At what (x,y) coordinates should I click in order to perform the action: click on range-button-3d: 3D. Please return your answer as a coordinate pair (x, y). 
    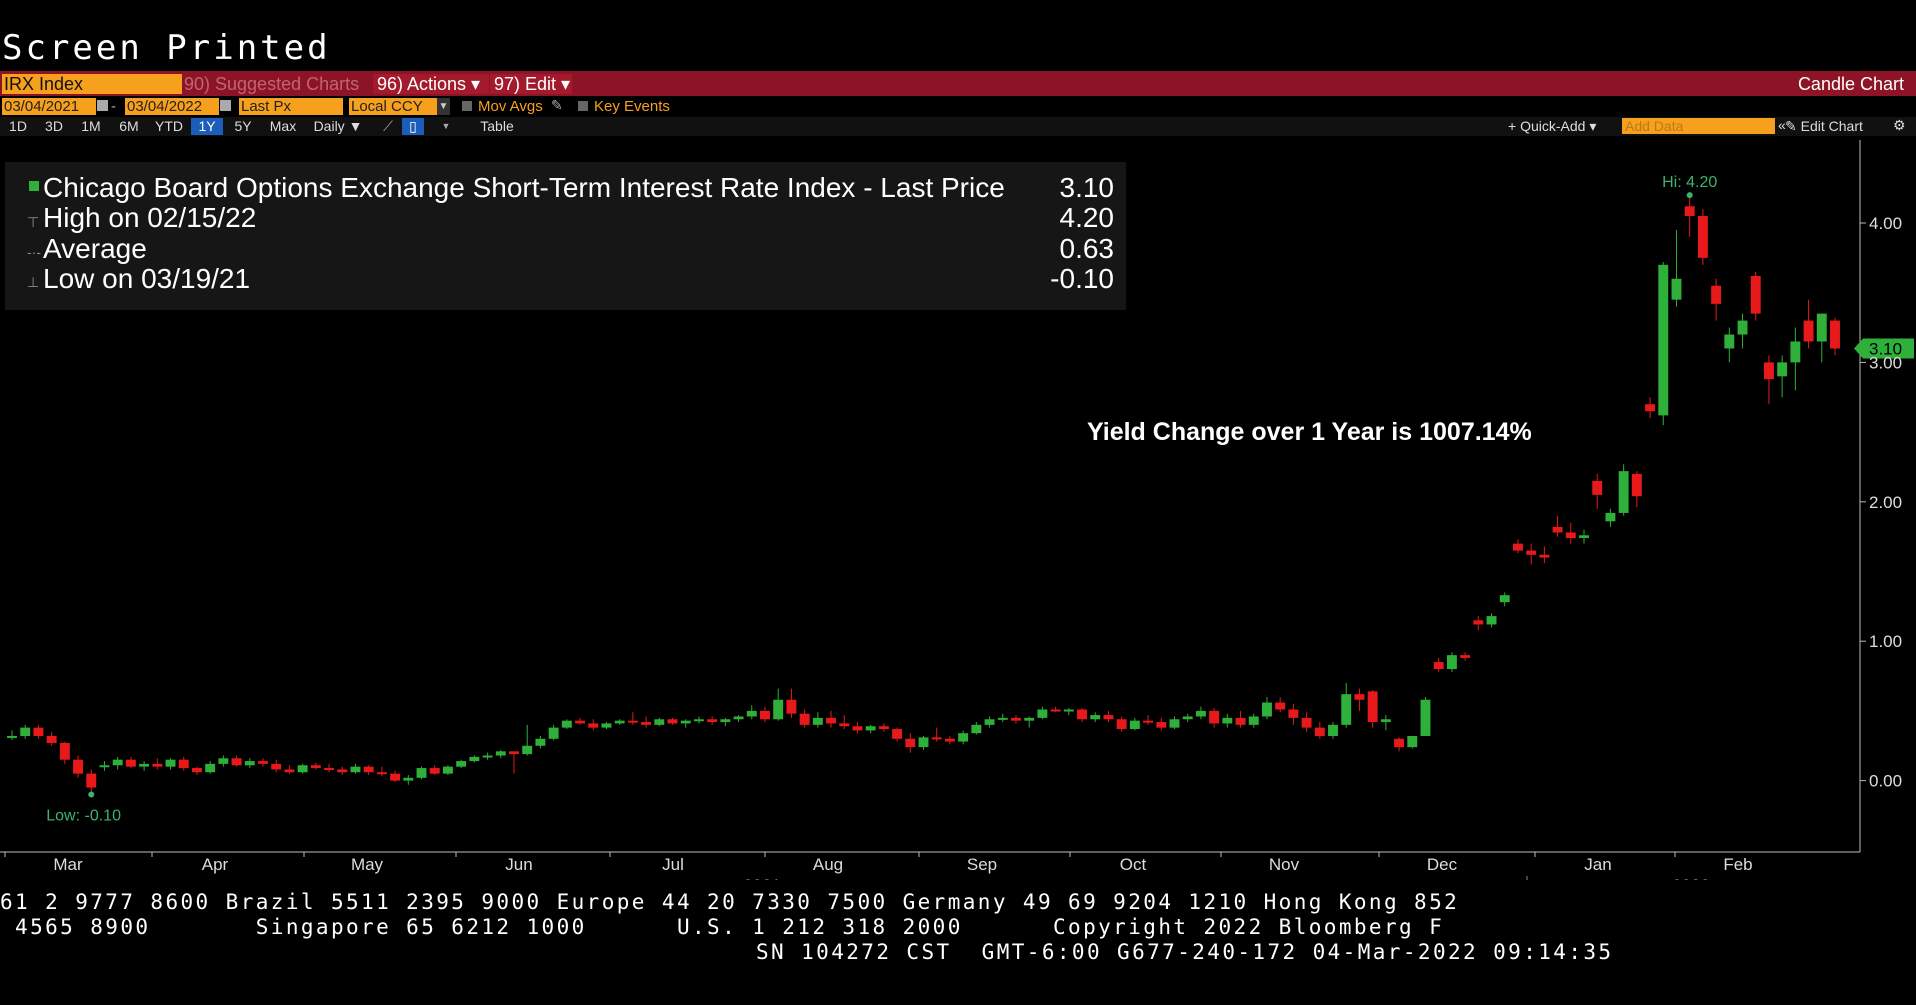
    Looking at the image, I should click on (54, 126).